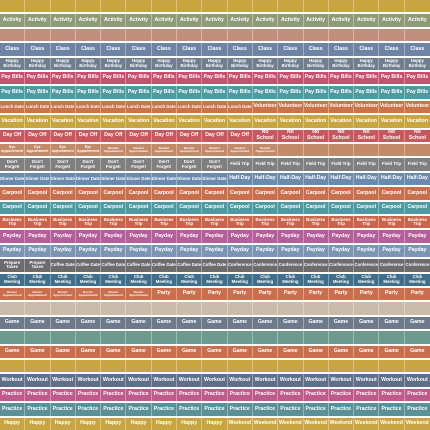  What do you see at coordinates (291, 279) in the screenshot?
I see `sticker-label: Club Meeting` at bounding box center [291, 279].